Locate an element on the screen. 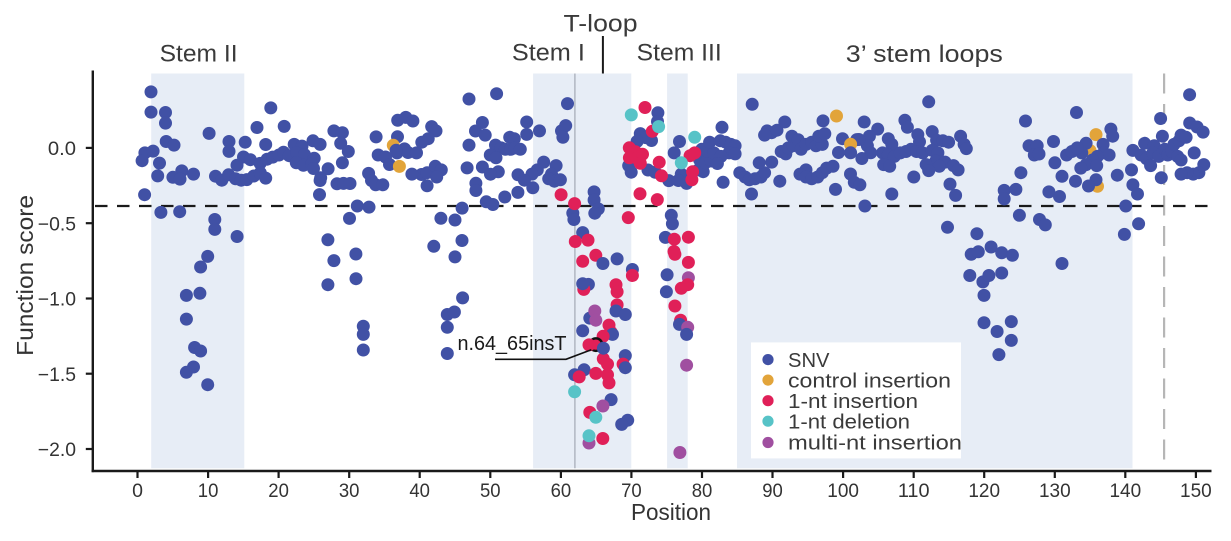 This screenshot has width=1231, height=541. svg-text: −0.5 is located at coordinates (57, 224).